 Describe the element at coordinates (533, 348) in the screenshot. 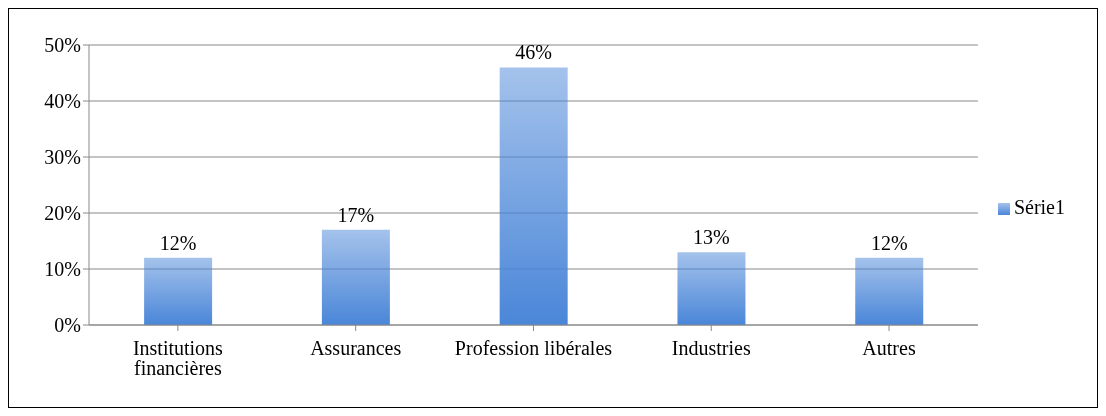

I see `x-tick-label: Profession libérales` at that location.